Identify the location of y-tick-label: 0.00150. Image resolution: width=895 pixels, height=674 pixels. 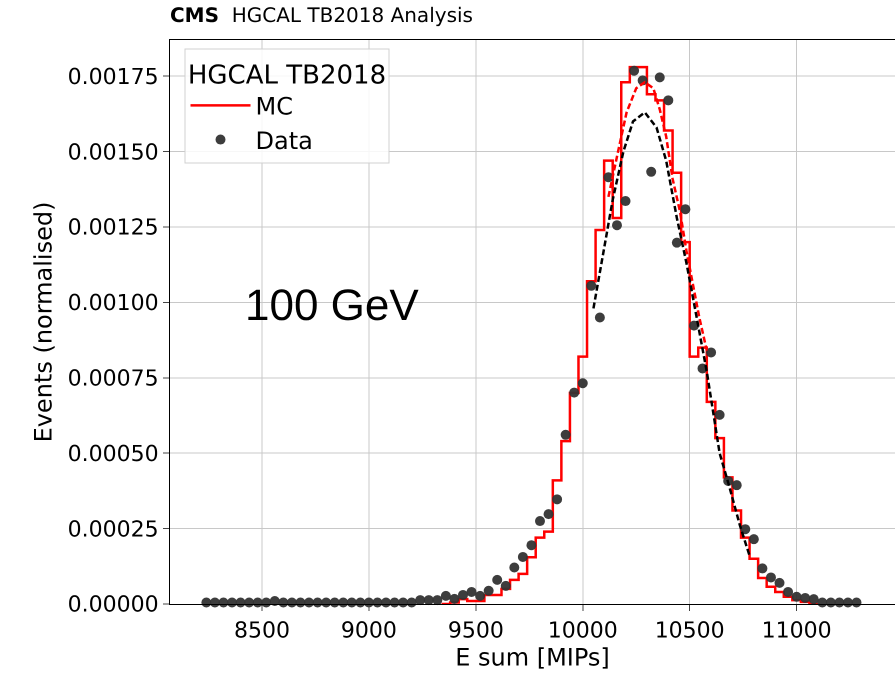
(113, 153).